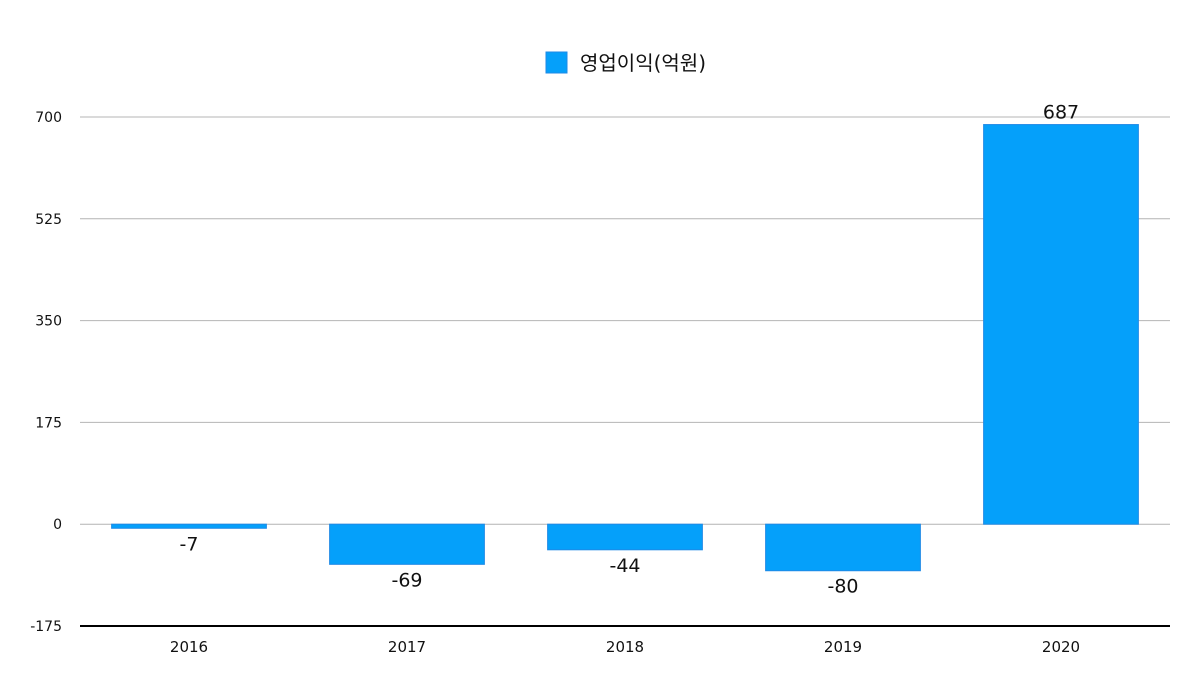 This screenshot has height=685, width=1200. Describe the element at coordinates (842, 587) in the screenshot. I see `data-label: -80` at that location.